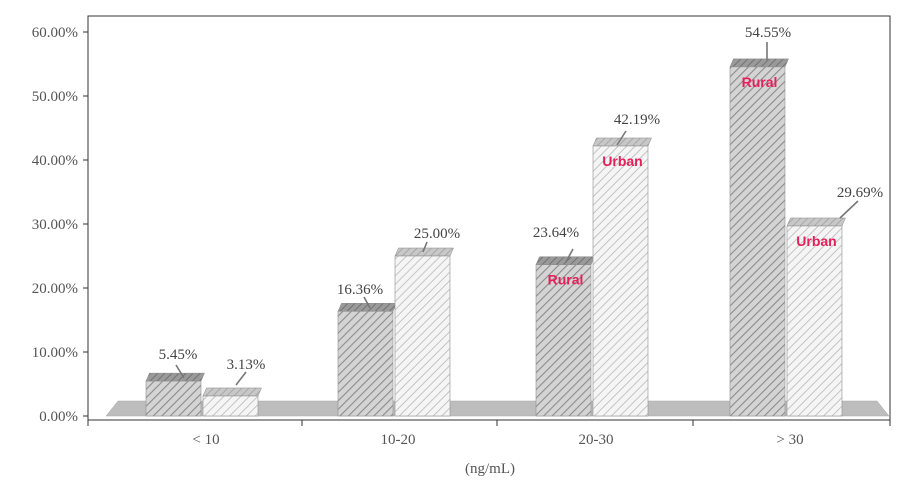 Image resolution: width=911 pixels, height=490 pixels. What do you see at coordinates (637, 120) in the screenshot?
I see `value-label-urban: 42.19%` at bounding box center [637, 120].